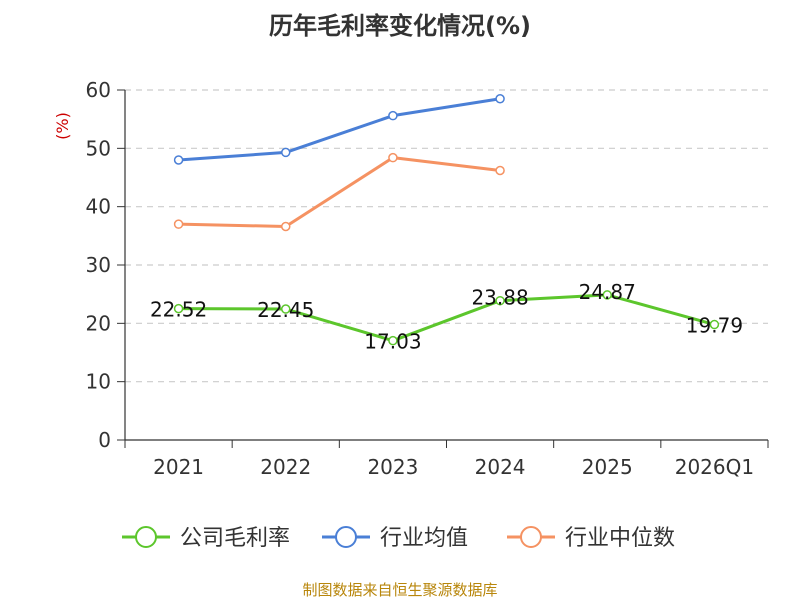 Image resolution: width=800 pixels, height=600 pixels. What do you see at coordinates (98, 323) in the screenshot?
I see `y-tick-label: 20` at bounding box center [98, 323].